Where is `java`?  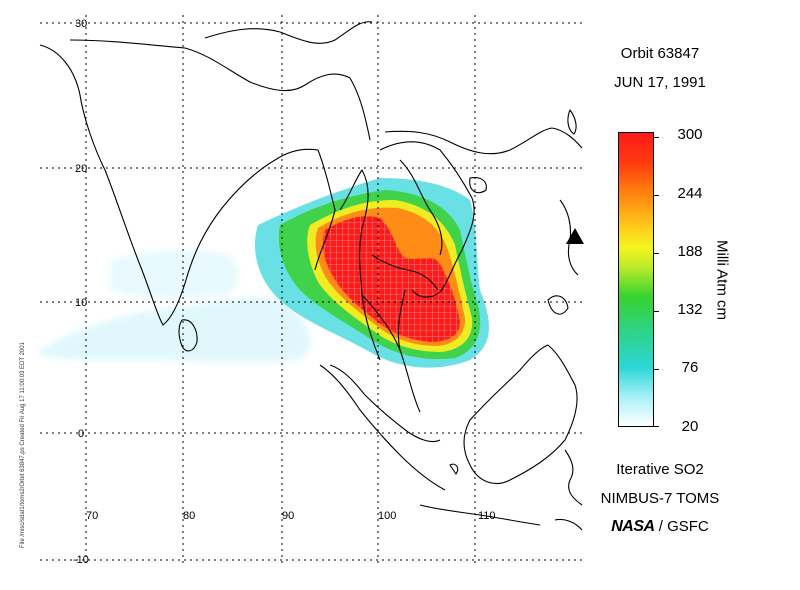
java is located at coordinates (480, 515).